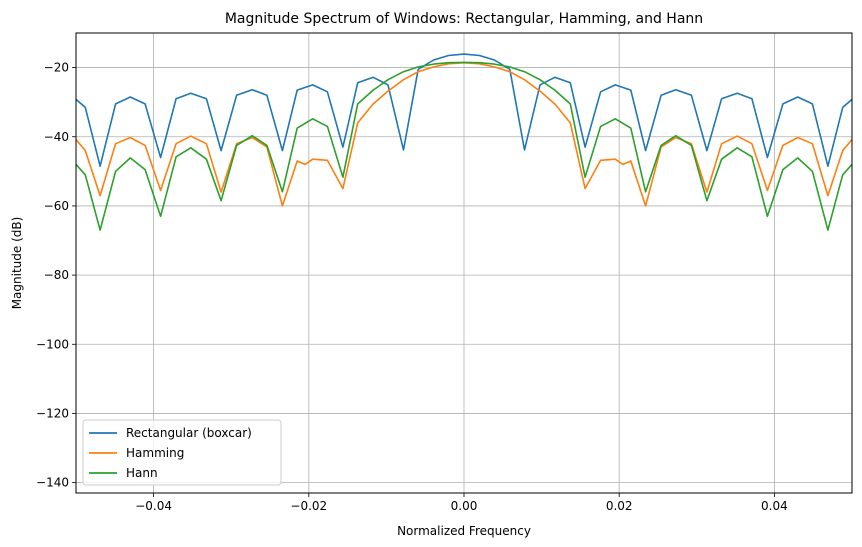 The image size is (862, 547). Describe the element at coordinates (464, 531) in the screenshot. I see `x-axis-label: Normalized Frequency` at that location.